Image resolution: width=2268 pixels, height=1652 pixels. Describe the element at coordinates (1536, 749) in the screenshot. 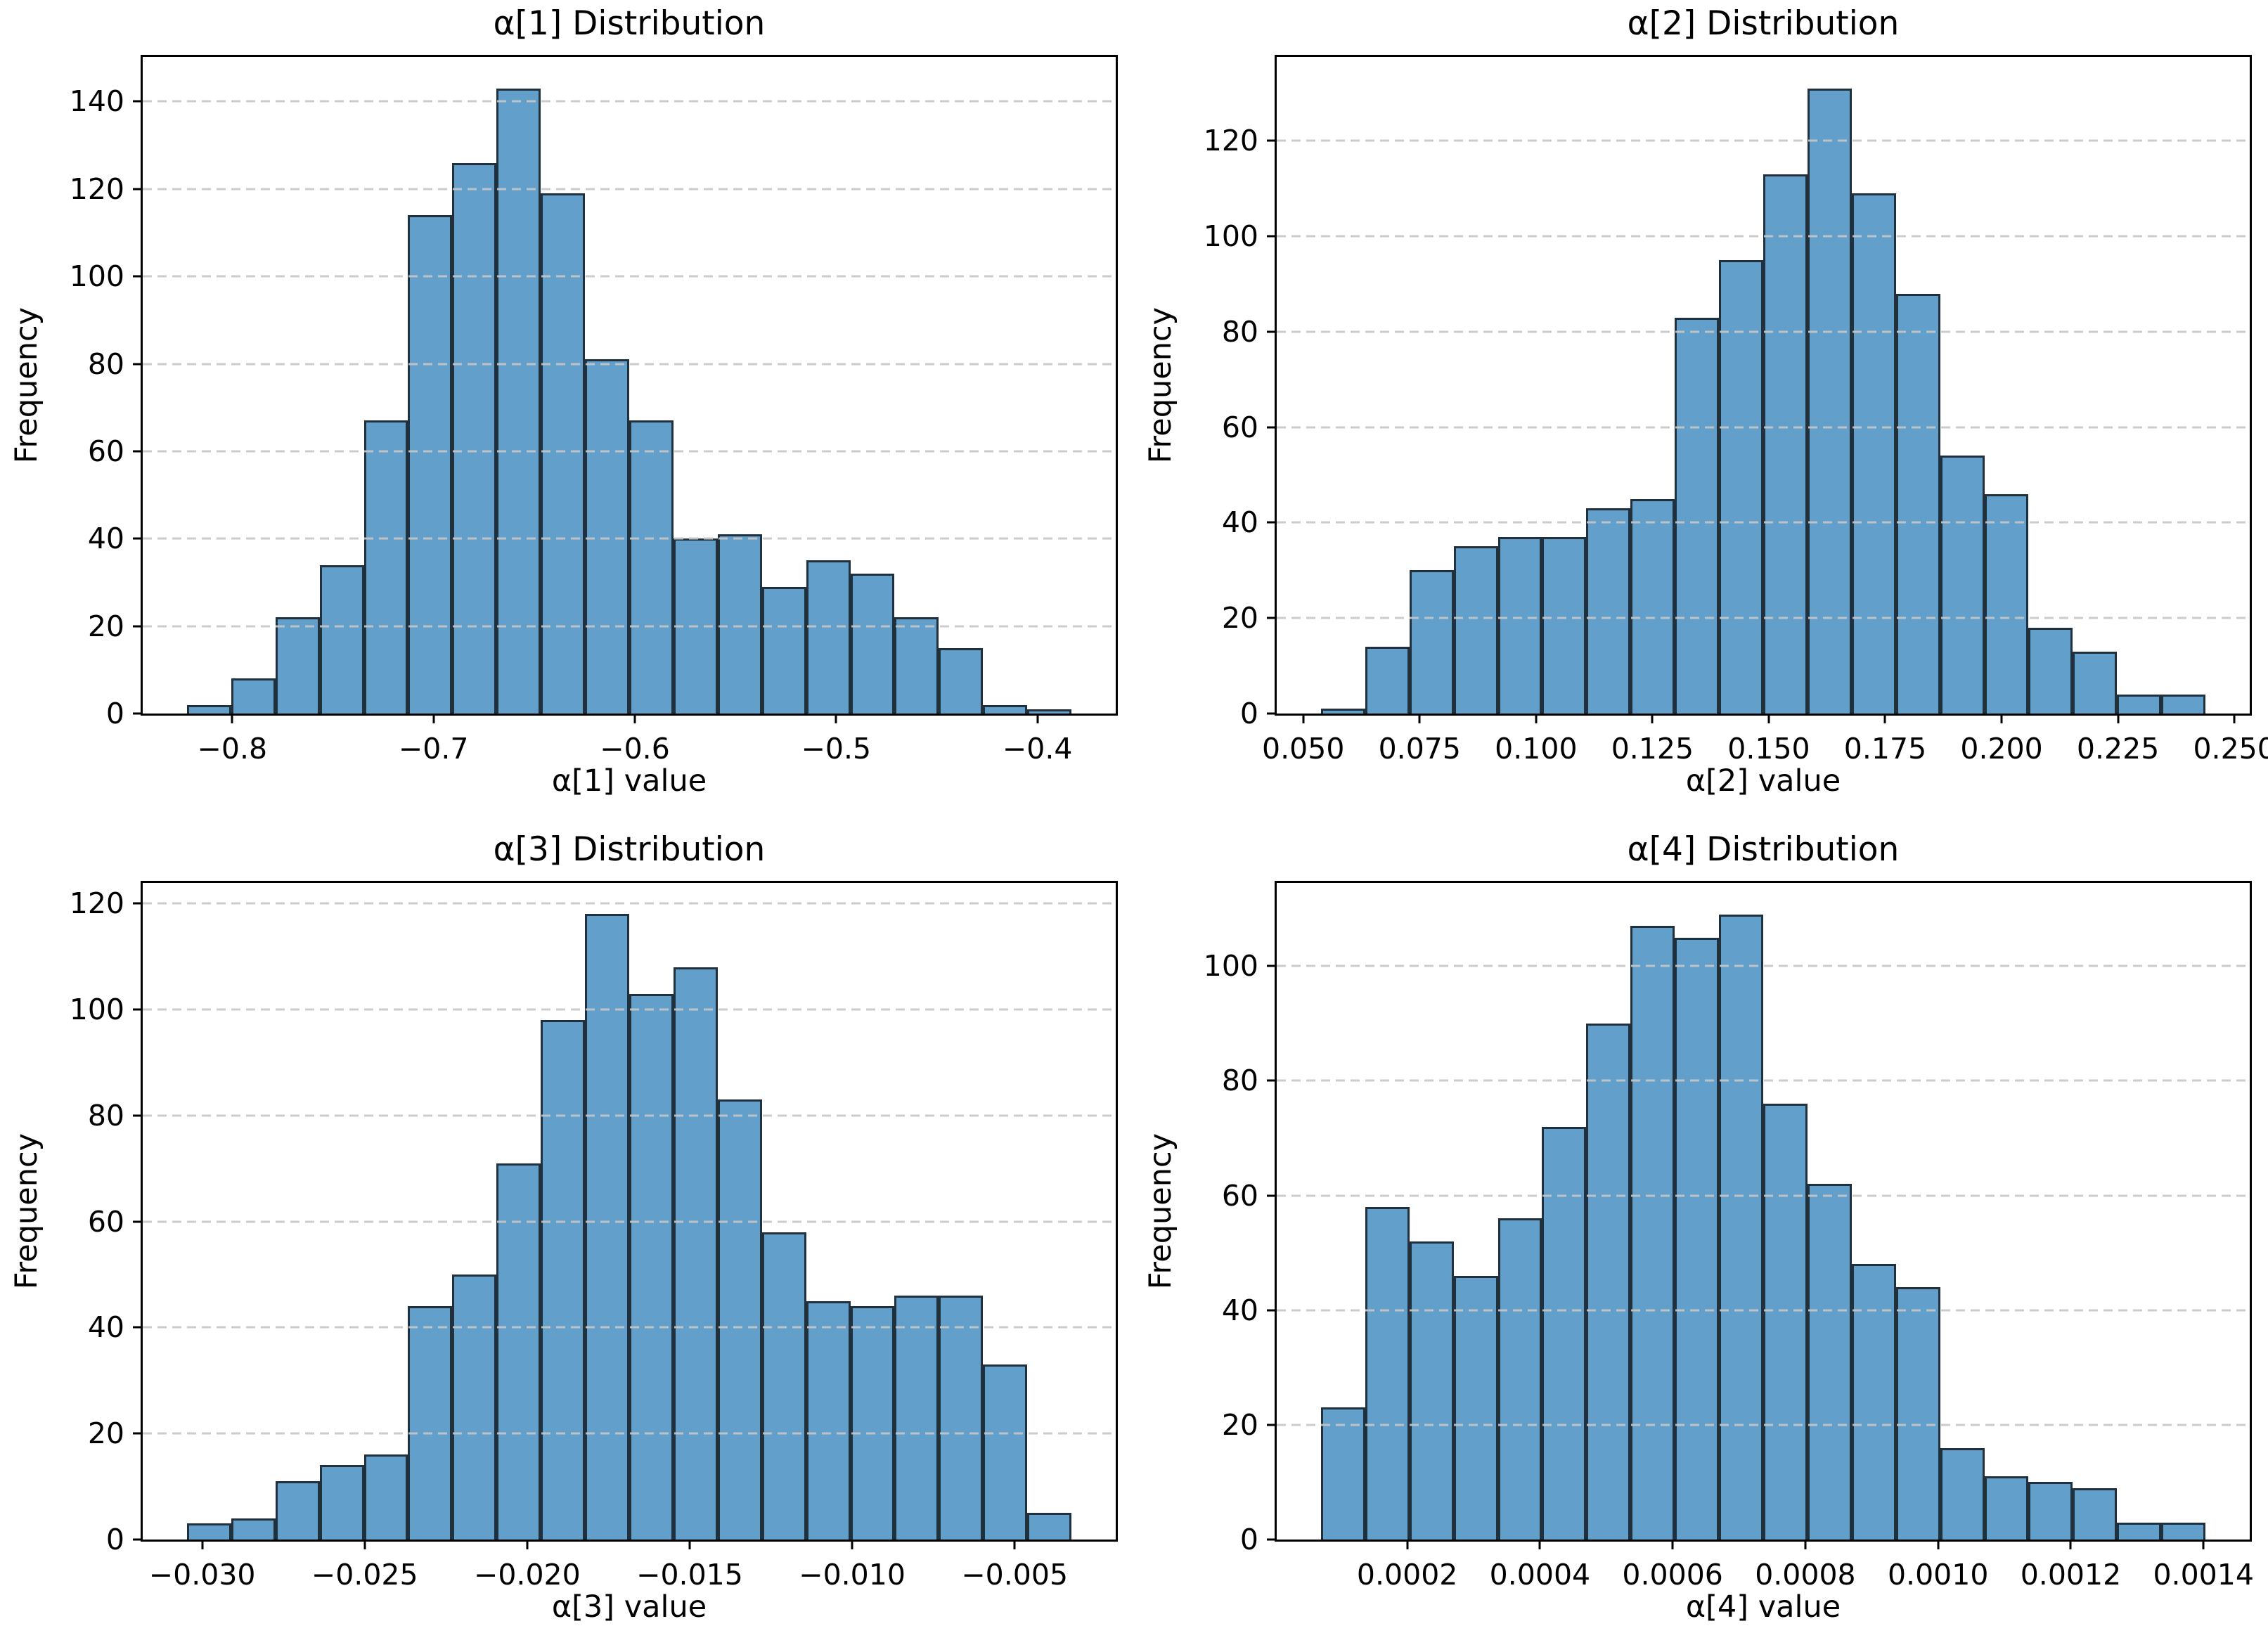

I see `x-tick-label: 0.100` at that location.